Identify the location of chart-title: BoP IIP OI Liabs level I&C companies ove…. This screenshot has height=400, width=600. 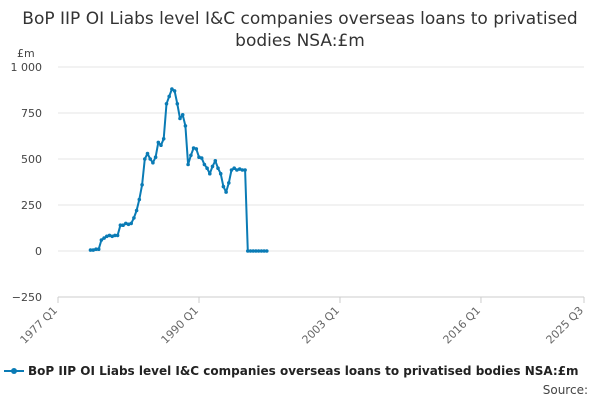
(300, 30).